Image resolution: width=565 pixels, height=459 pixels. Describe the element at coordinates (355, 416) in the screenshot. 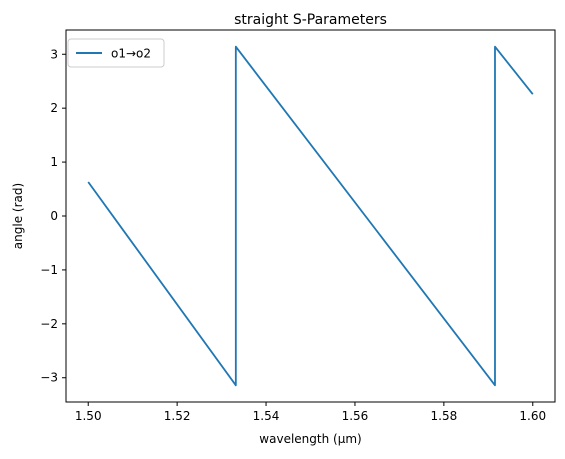

I see `x-tick-label: 1.56` at that location.